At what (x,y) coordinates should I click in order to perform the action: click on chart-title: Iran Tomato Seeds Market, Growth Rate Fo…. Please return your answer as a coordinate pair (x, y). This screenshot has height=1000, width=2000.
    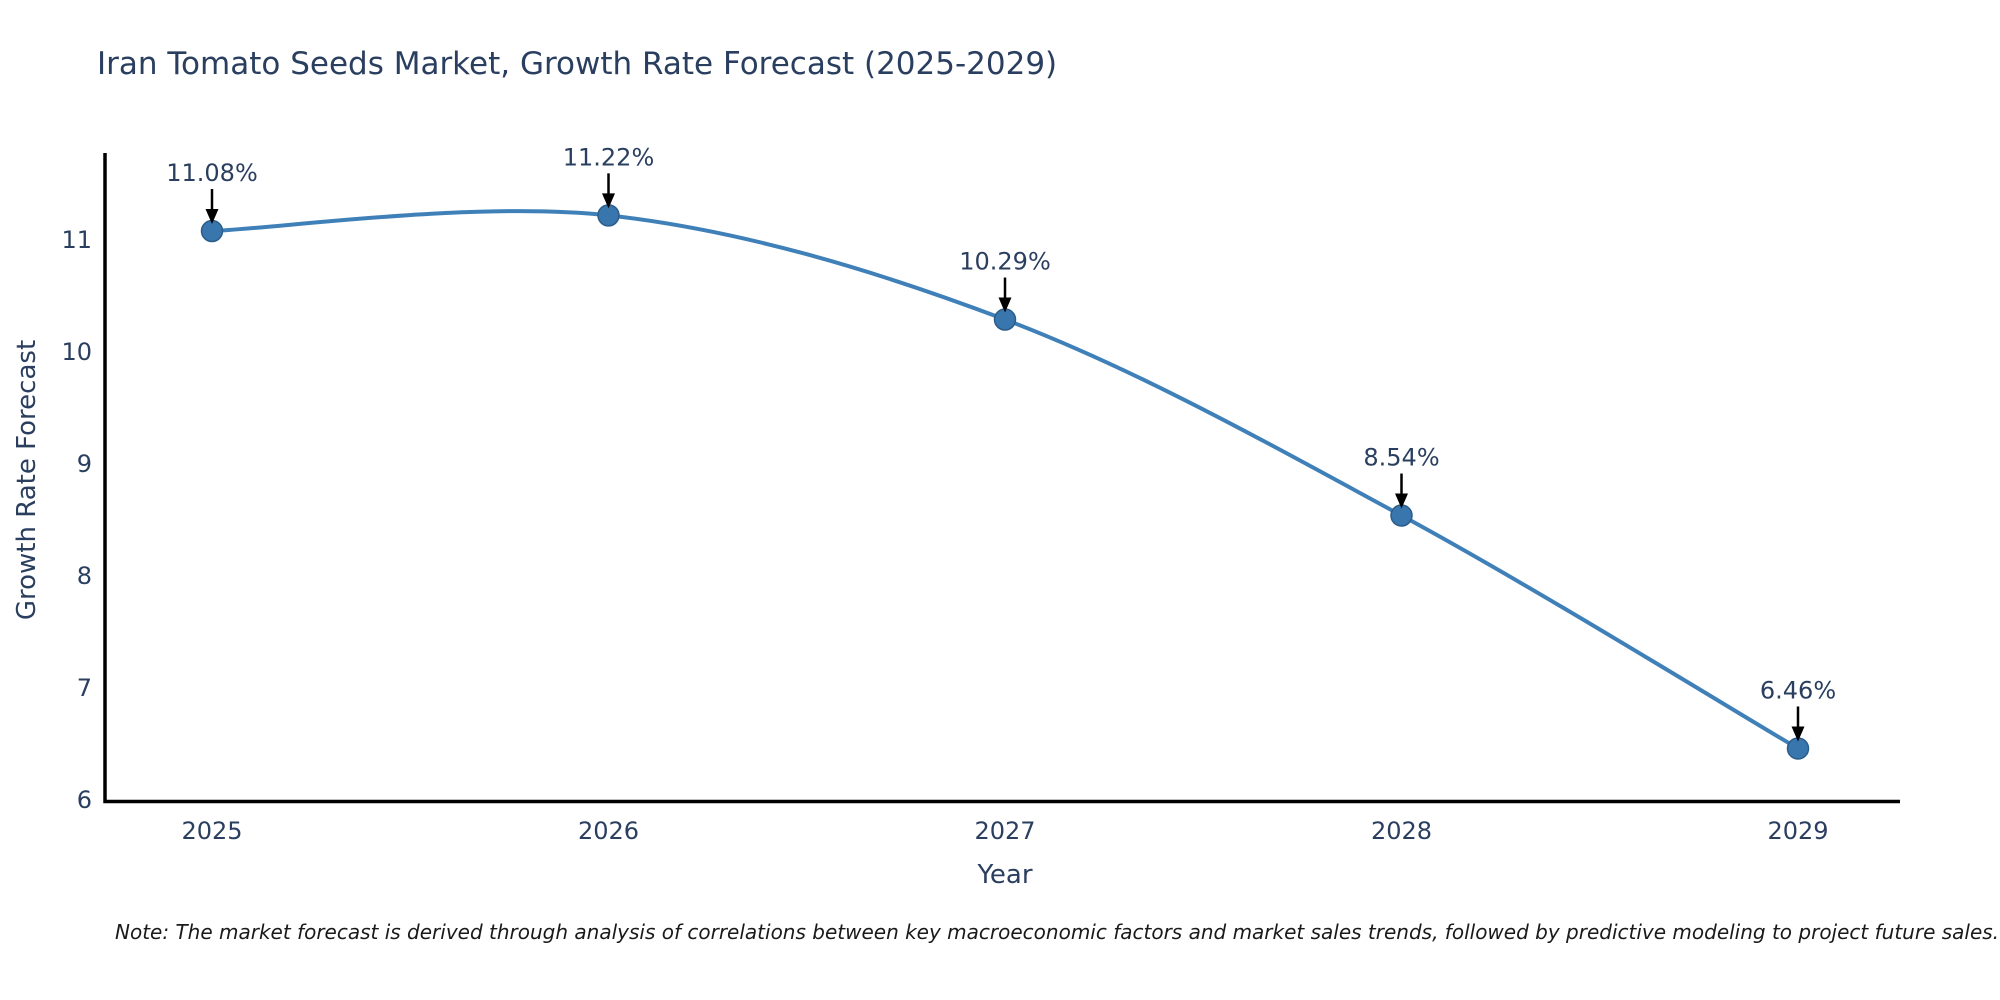
    Looking at the image, I should click on (577, 64).